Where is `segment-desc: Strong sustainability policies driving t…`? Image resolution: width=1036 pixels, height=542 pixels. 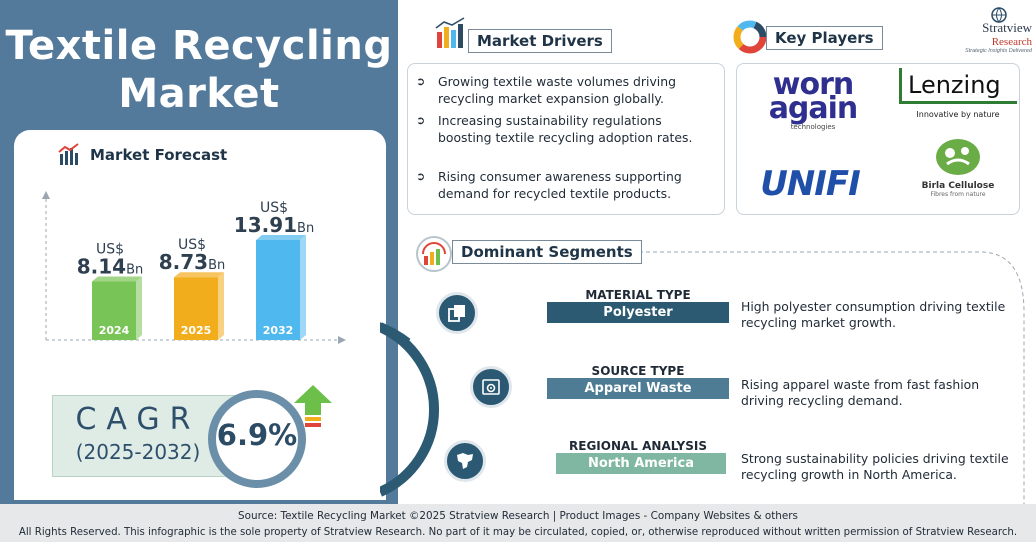 segment-desc: Strong sustainability policies driving t… is located at coordinates (875, 466).